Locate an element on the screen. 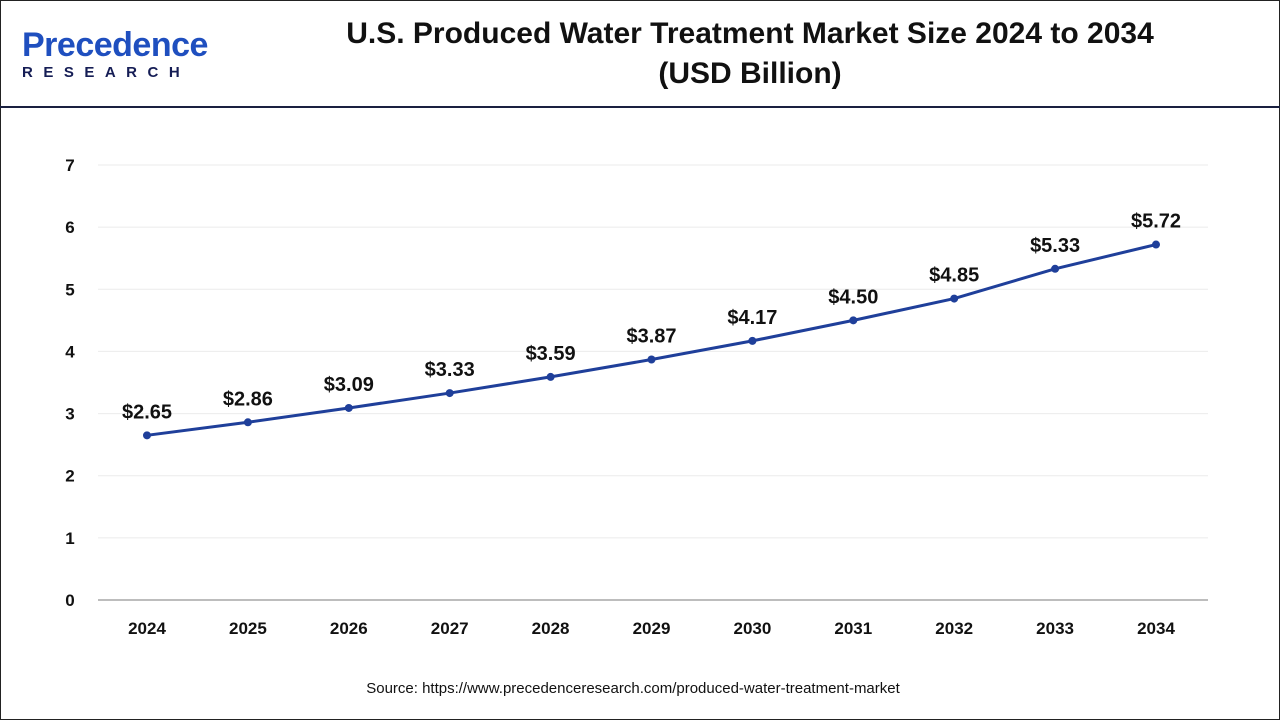 This screenshot has width=1280, height=720. x-tick-label: 2026 is located at coordinates (349, 628).